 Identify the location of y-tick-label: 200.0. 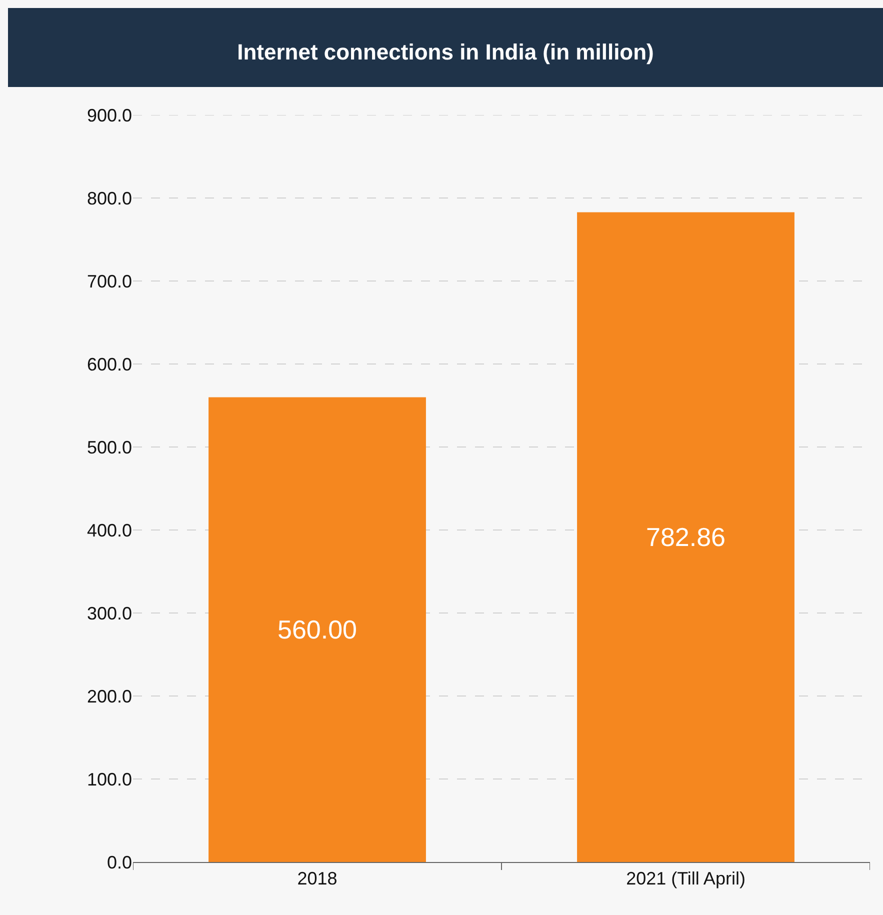
(109, 696).